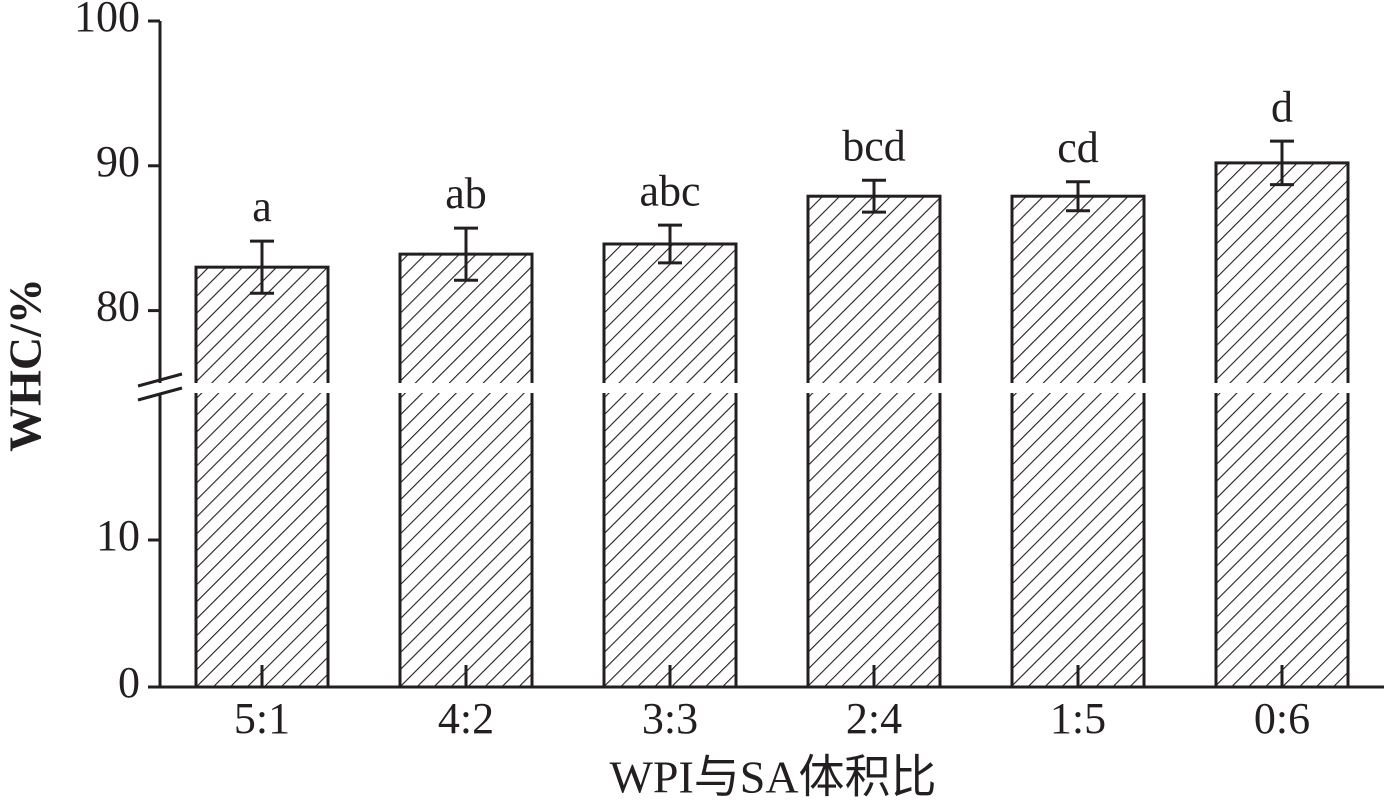  Describe the element at coordinates (874, 718) in the screenshot. I see `x-tick-label: 2:4` at that location.